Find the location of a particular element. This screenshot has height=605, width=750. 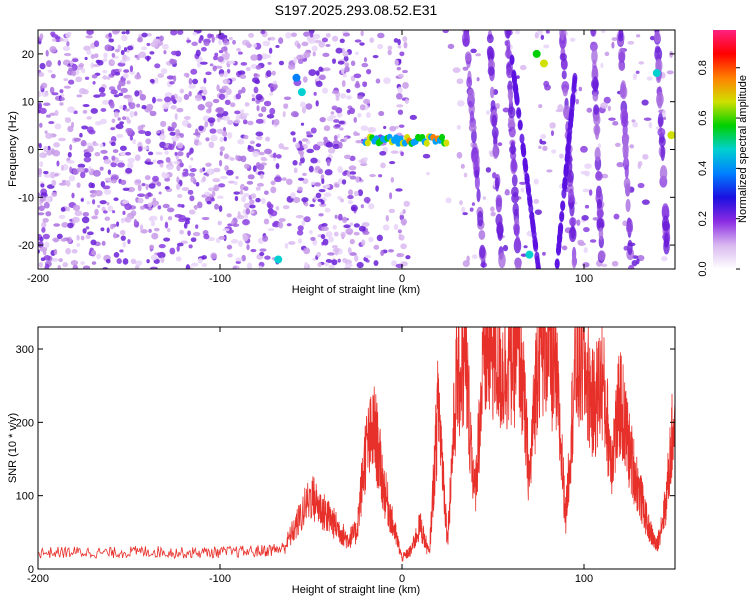

spectrogram-peak is located at coordinates (301, 92).